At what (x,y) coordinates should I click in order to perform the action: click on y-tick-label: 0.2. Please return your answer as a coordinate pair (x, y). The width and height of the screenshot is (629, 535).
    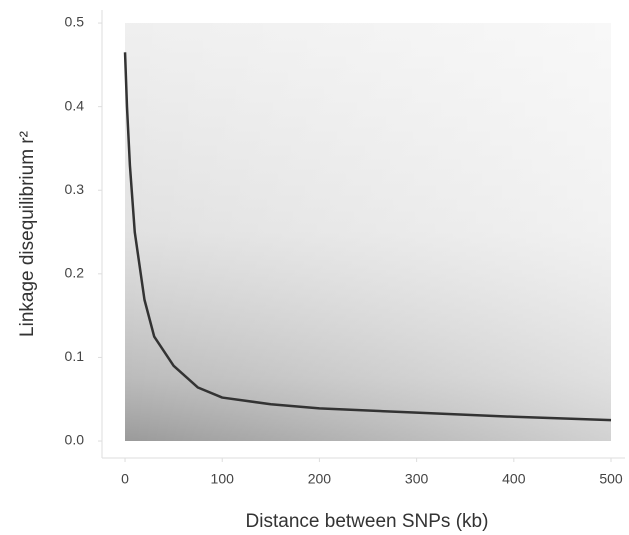
    Looking at the image, I should click on (75, 273).